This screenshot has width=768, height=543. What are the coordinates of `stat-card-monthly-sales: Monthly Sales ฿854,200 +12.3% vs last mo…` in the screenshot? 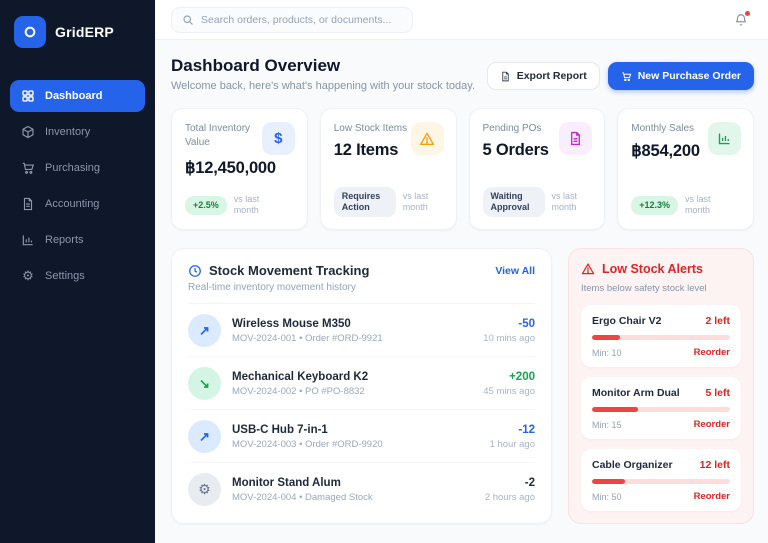 It's located at (685, 169).